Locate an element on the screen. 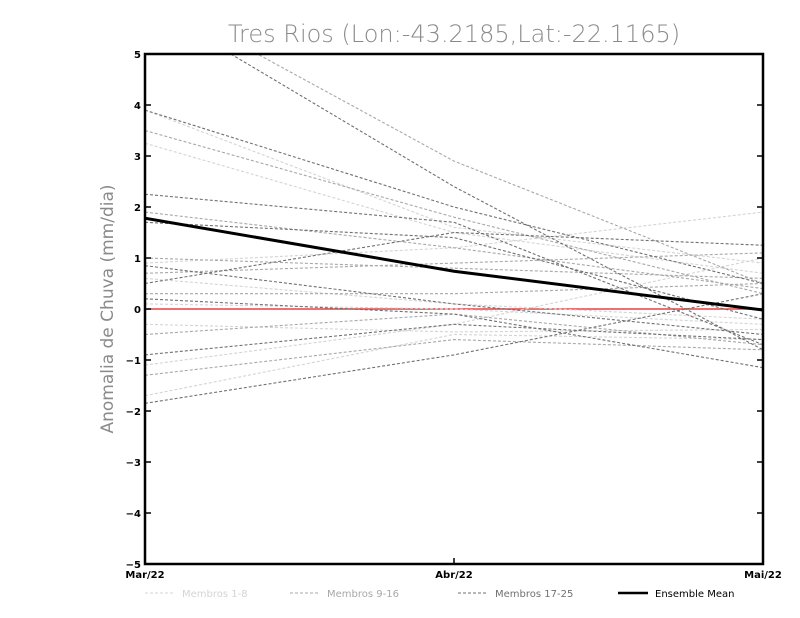 This screenshot has width=800, height=618. x-ticks: Mar/22 Abr/22 Mai/22 is located at coordinates (453, 569).